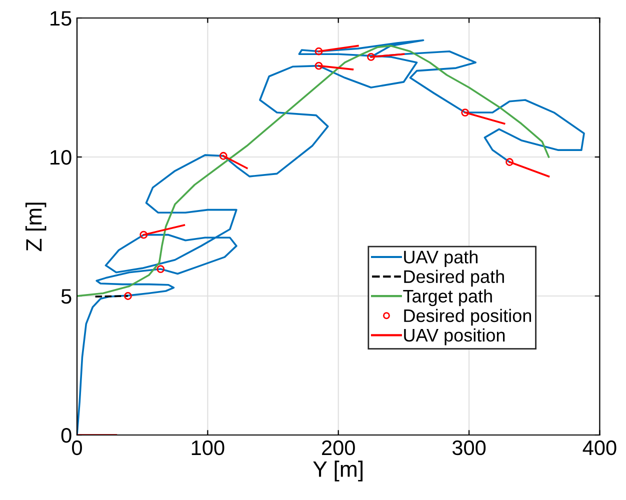 The height and width of the screenshot is (500, 626). What do you see at coordinates (66, 435) in the screenshot?
I see `y-tick-label: 0` at bounding box center [66, 435].